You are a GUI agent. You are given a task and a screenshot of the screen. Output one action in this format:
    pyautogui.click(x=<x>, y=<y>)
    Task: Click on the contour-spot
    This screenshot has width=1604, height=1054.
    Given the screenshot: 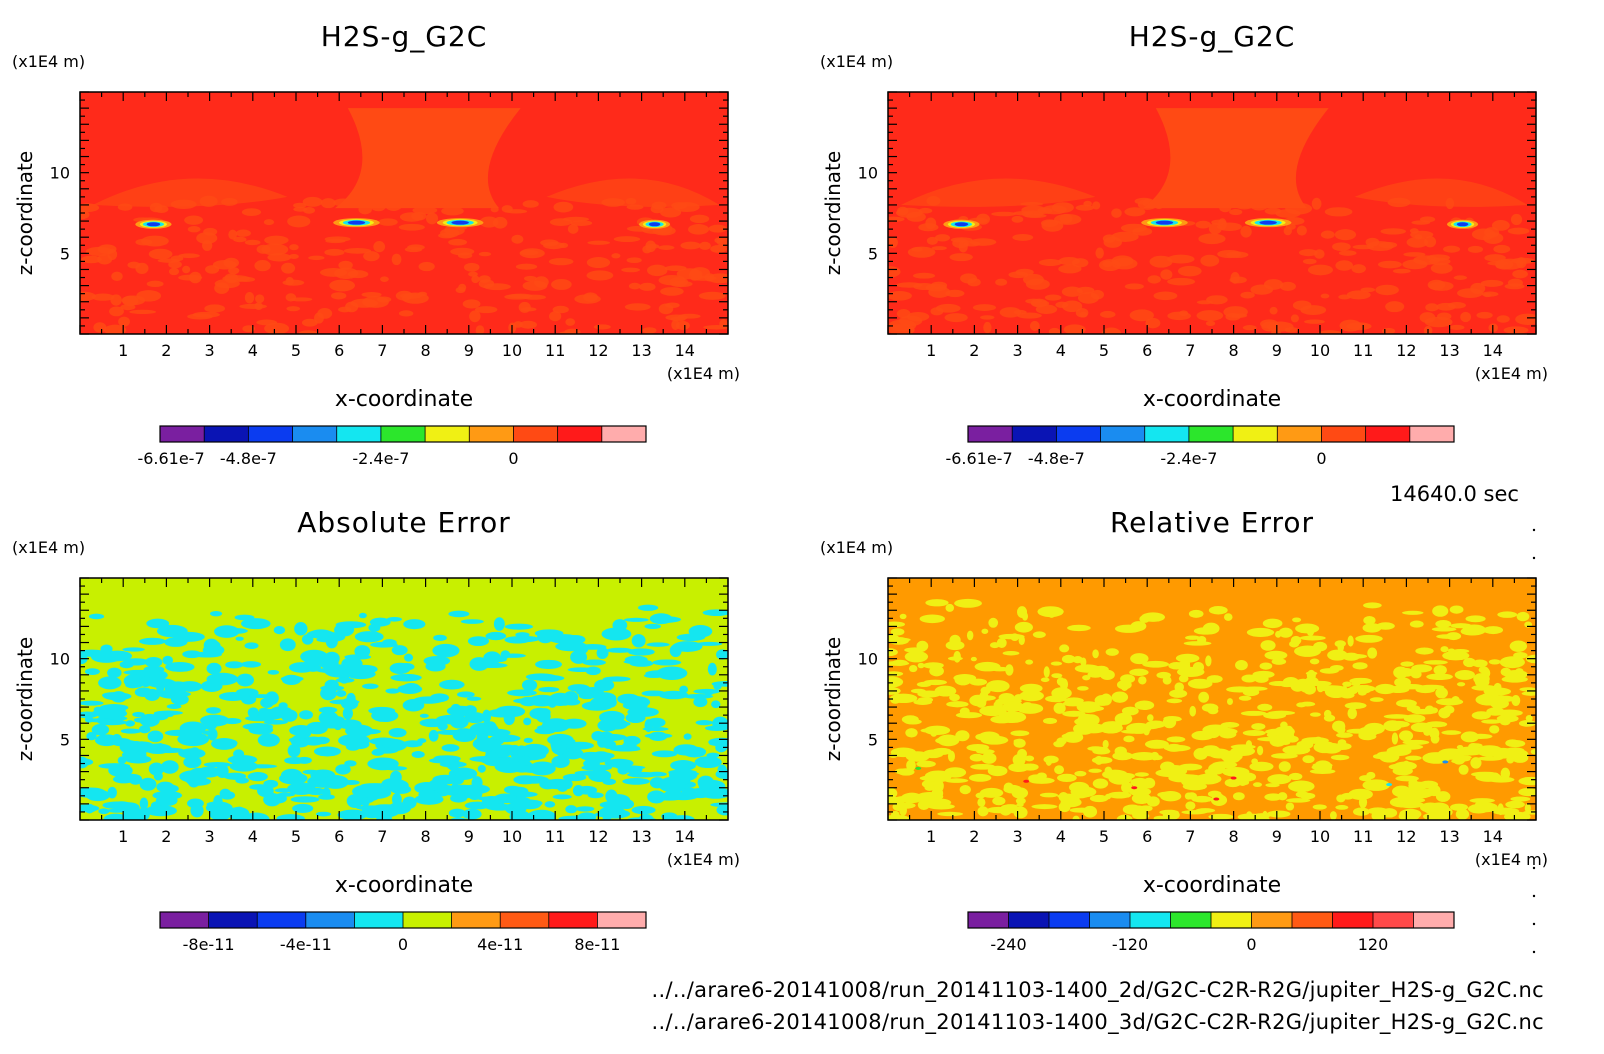 What is the action you would take?
    pyautogui.click(x=1026, y=781)
    